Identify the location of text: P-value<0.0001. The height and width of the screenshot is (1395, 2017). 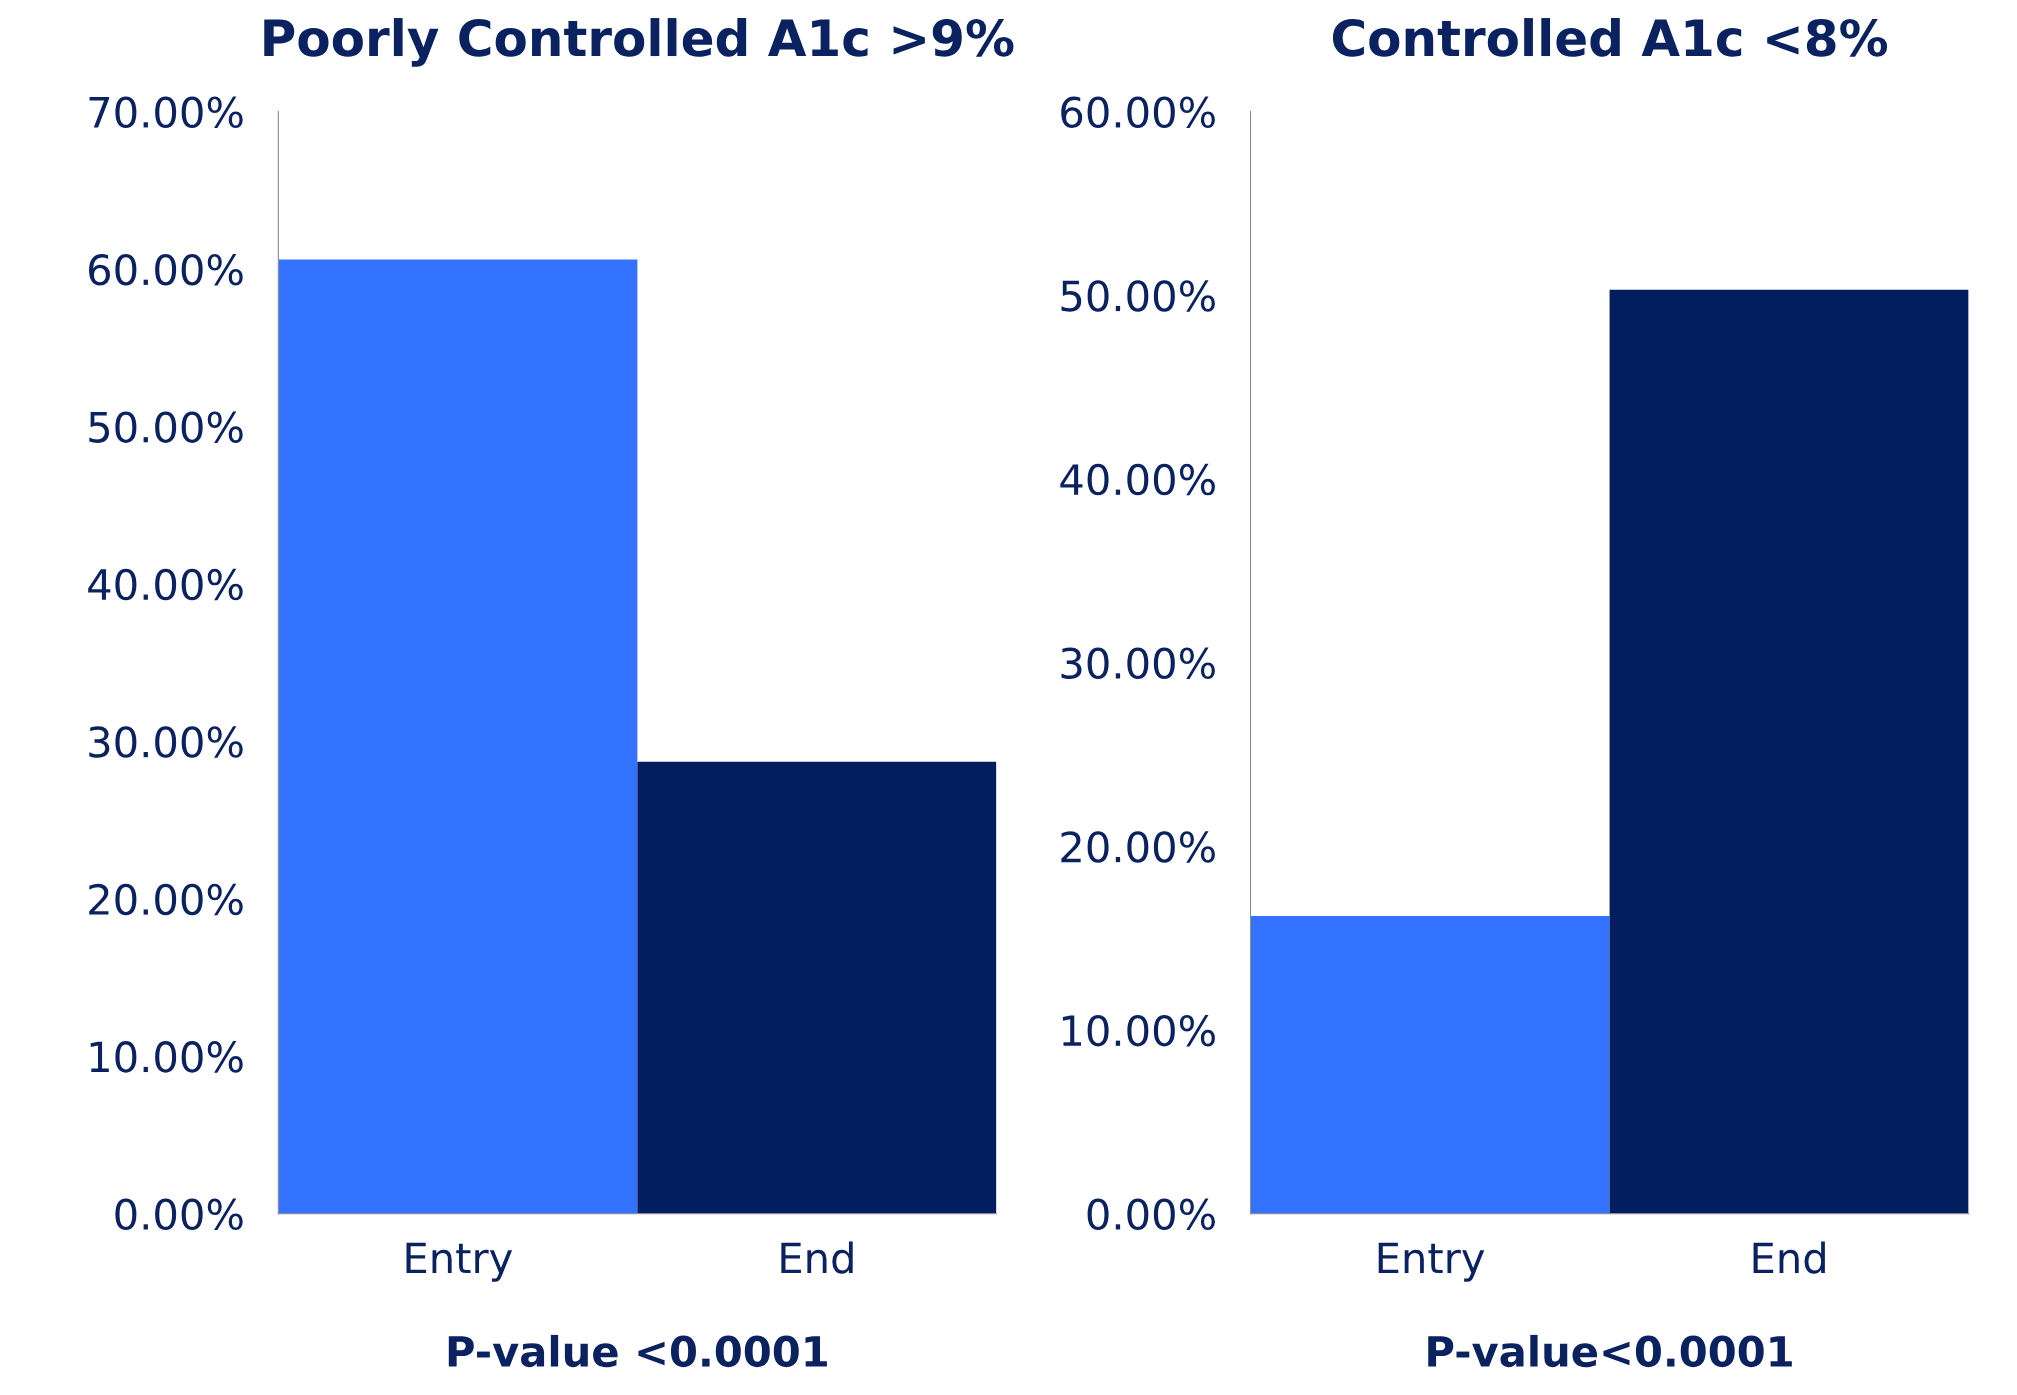
(1610, 1351).